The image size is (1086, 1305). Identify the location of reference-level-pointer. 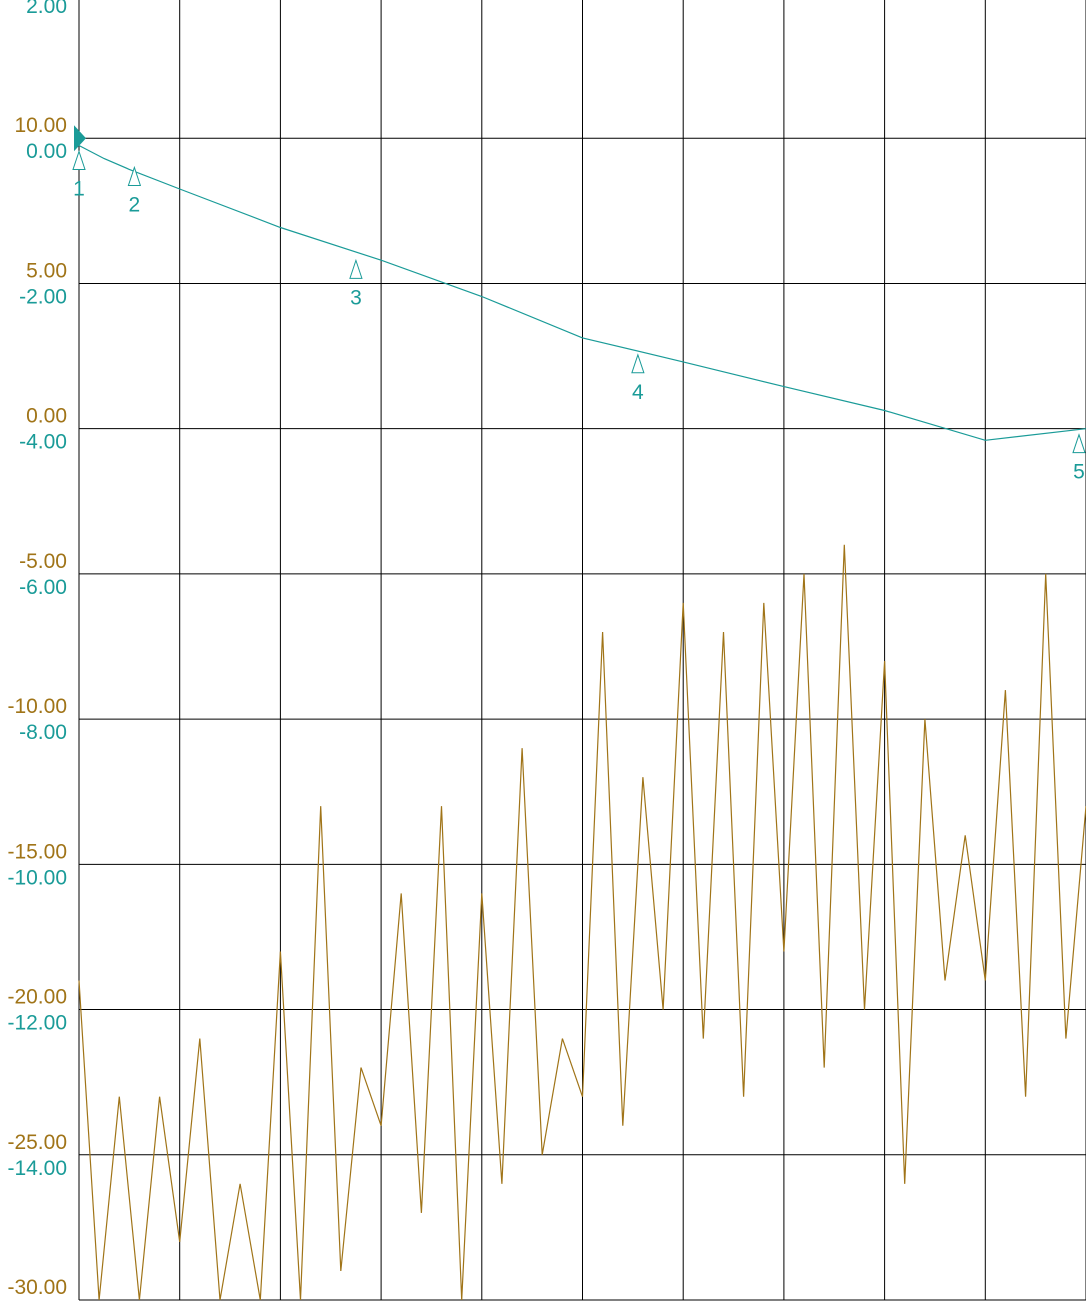
(80, 138).